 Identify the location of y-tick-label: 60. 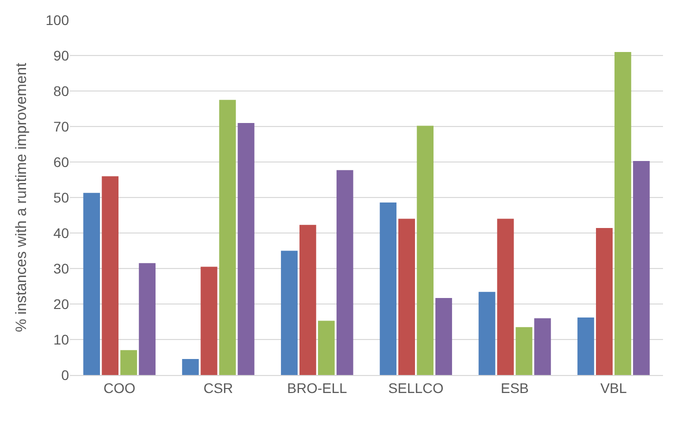
(61, 162).